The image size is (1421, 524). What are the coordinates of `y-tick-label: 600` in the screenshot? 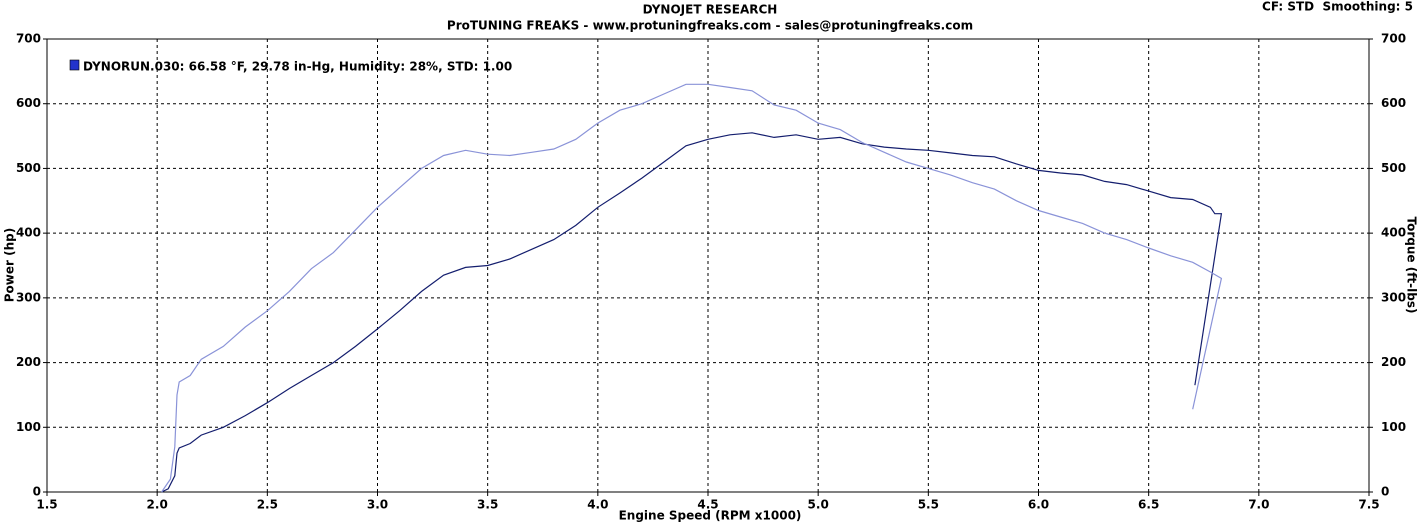 It's located at (28, 103).